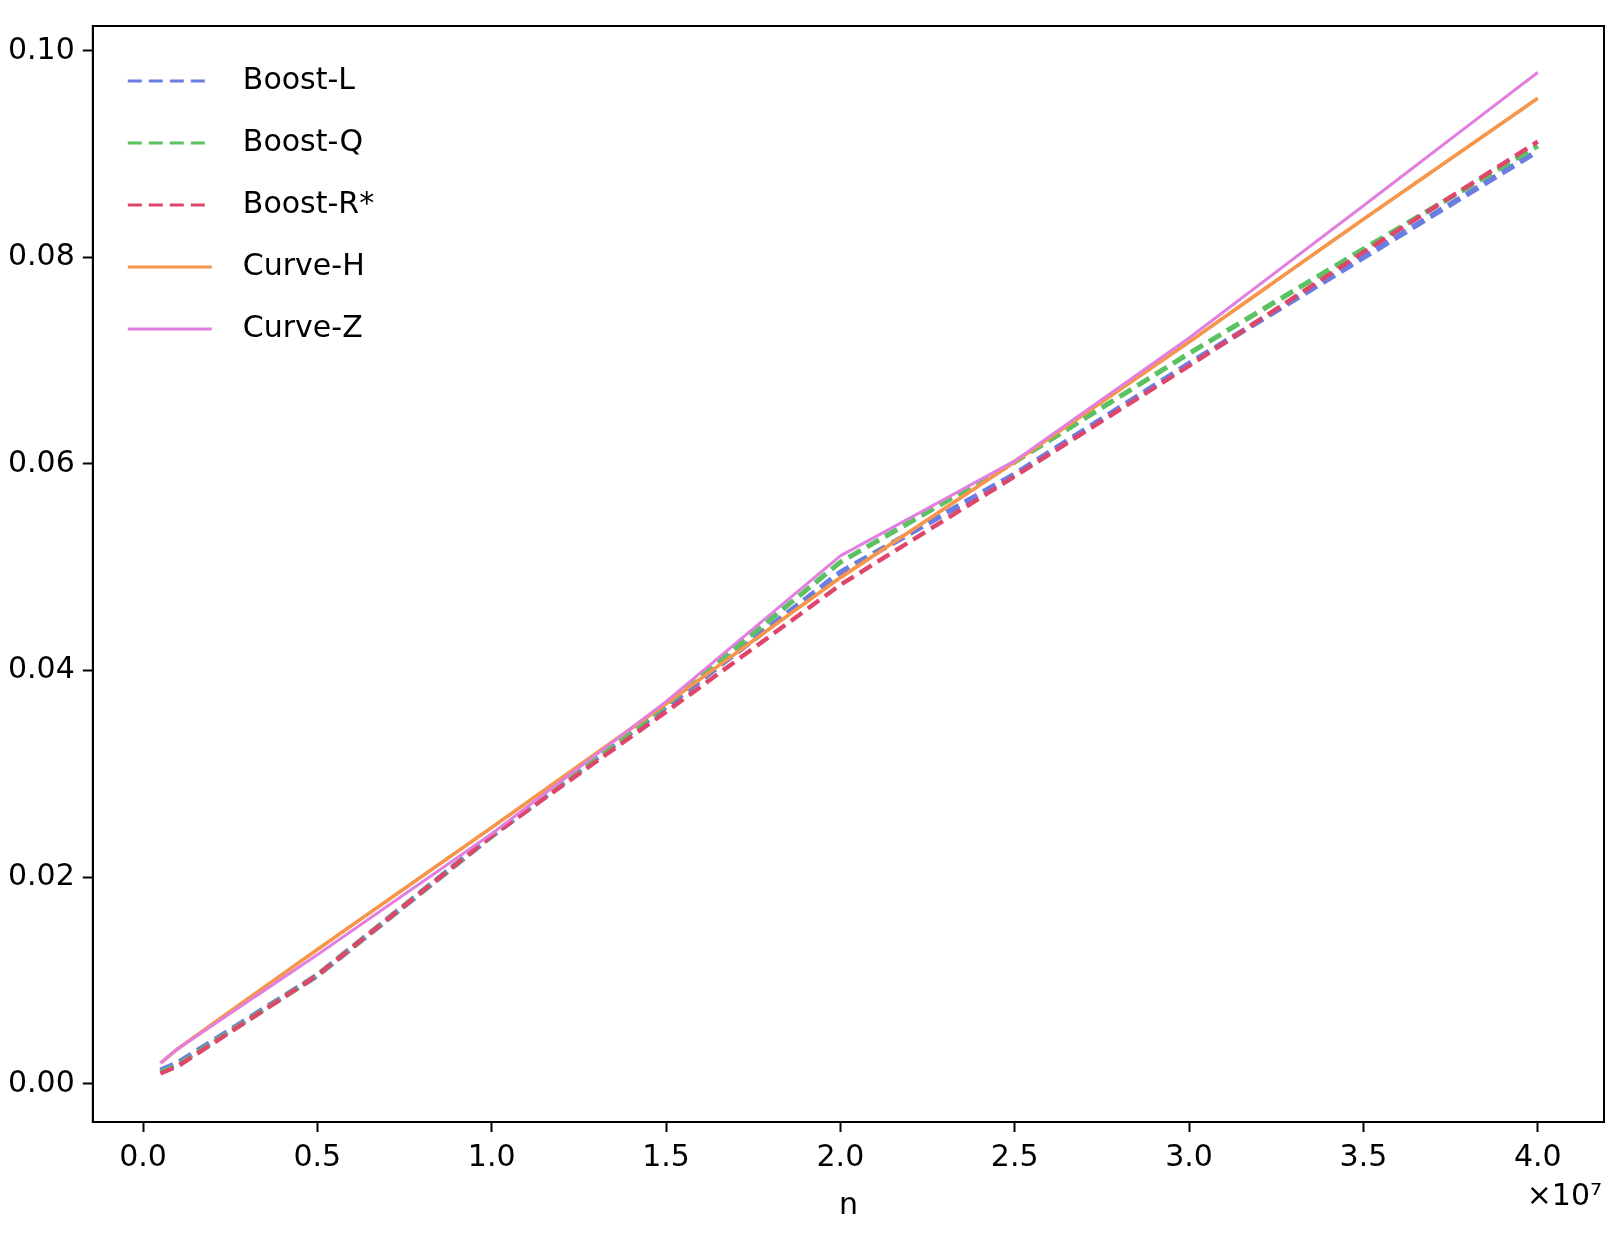  I want to click on x-tick-label: 2.5, so click(1014, 1155).